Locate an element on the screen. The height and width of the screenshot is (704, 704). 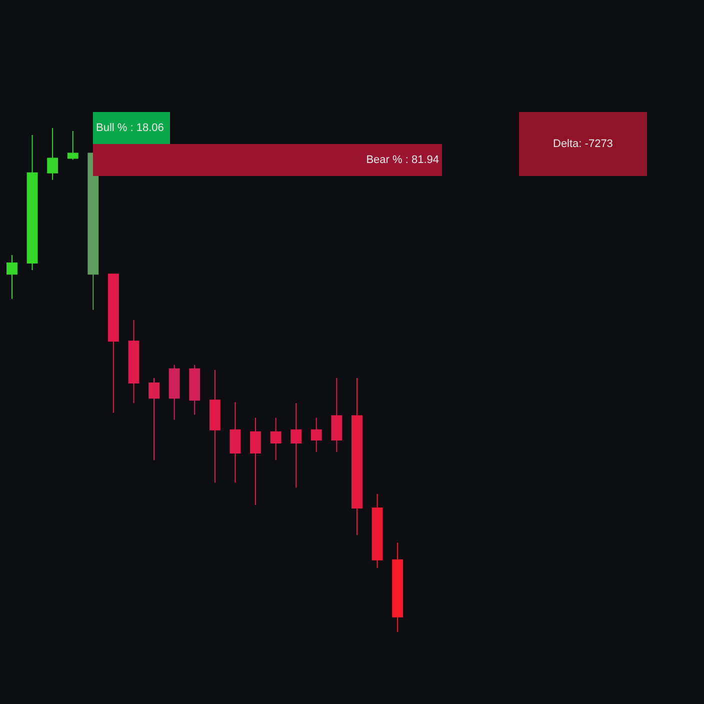
data-label: Bear % : 81.94 is located at coordinates (402, 160).